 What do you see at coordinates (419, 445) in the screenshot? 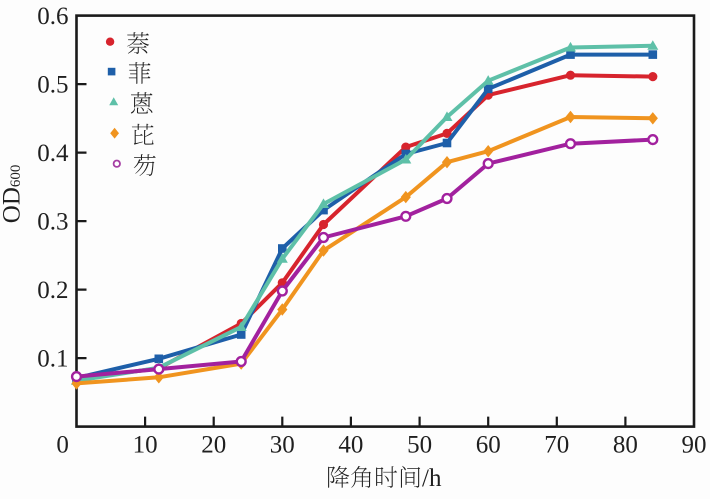
I see `svg-text: 50` at bounding box center [419, 445].